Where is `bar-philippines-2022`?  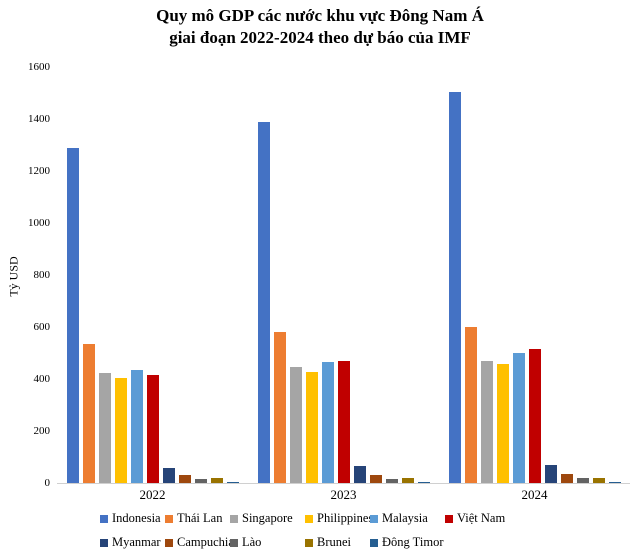 bar-philippines-2022 is located at coordinates (120, 430).